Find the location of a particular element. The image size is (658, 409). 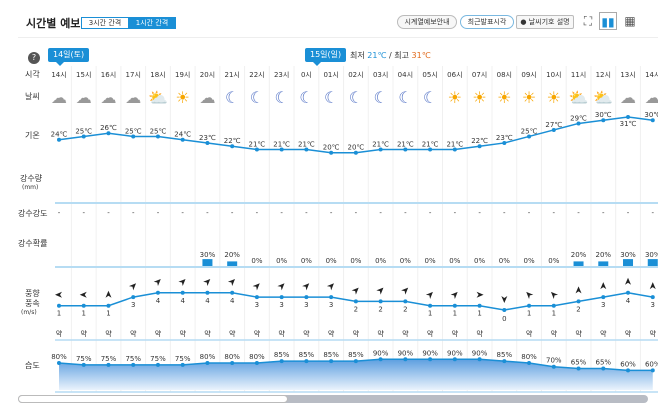

cloudy-icon: ☁ is located at coordinates (133, 97).